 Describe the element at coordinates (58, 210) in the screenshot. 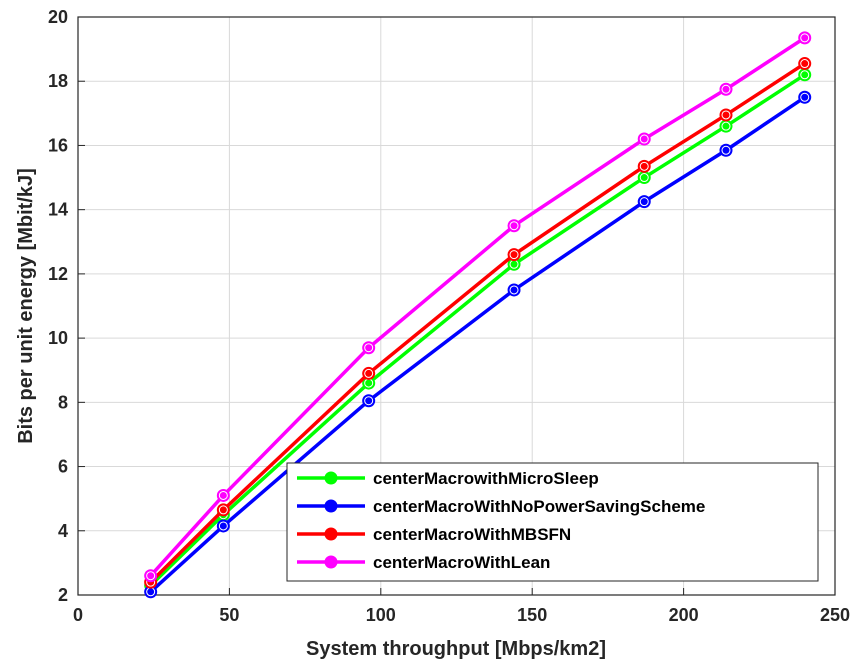

I see `y-tick-label: 14` at that location.